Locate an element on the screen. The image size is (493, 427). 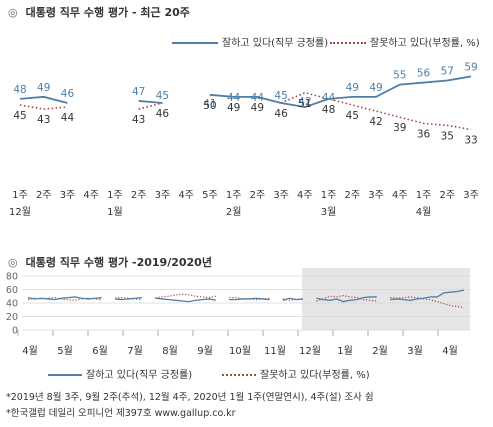
bottom-y-tick-label: 60 is located at coordinates (12, 290).